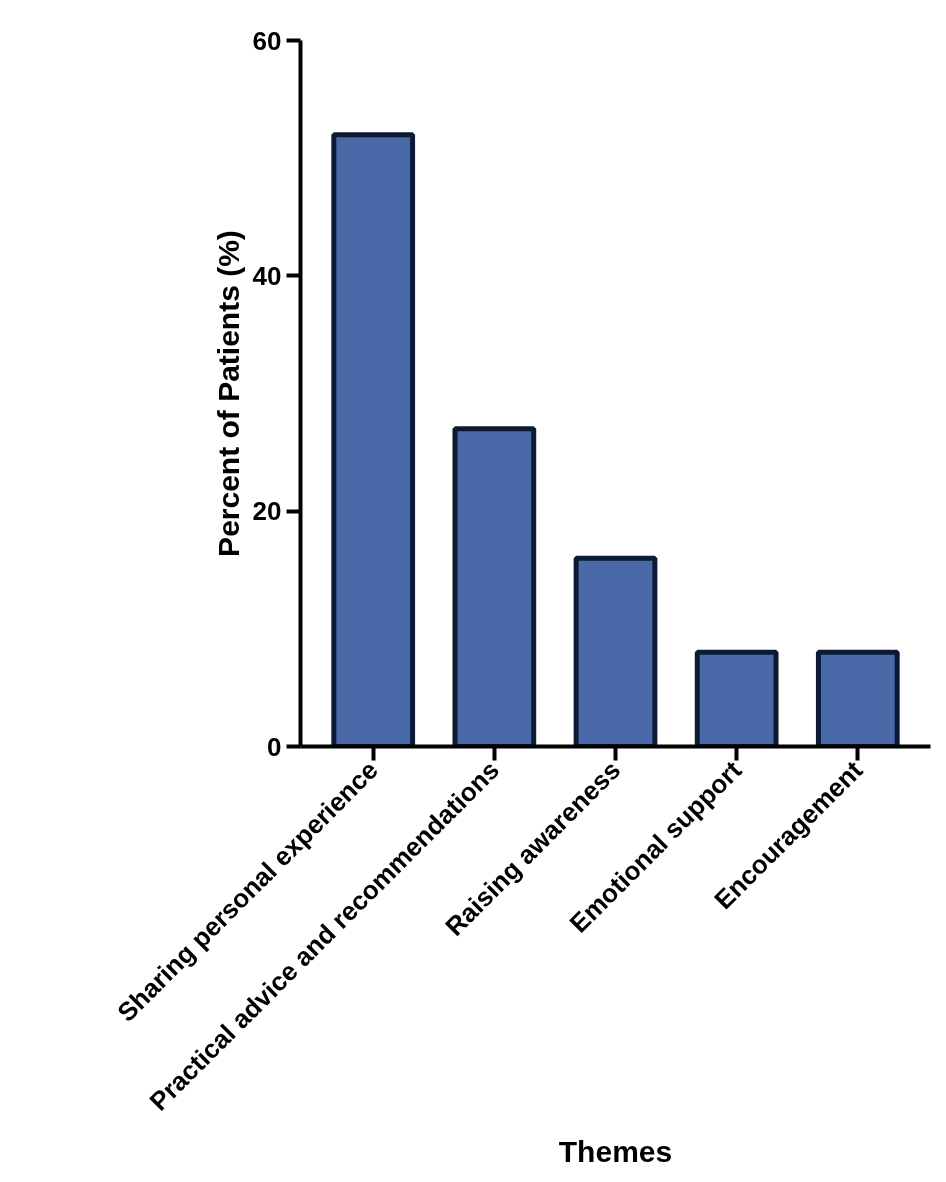 This screenshot has height=1182, width=946. Describe the element at coordinates (228, 393) in the screenshot. I see `y-axis-title: Percent of Patients (%)` at that location.